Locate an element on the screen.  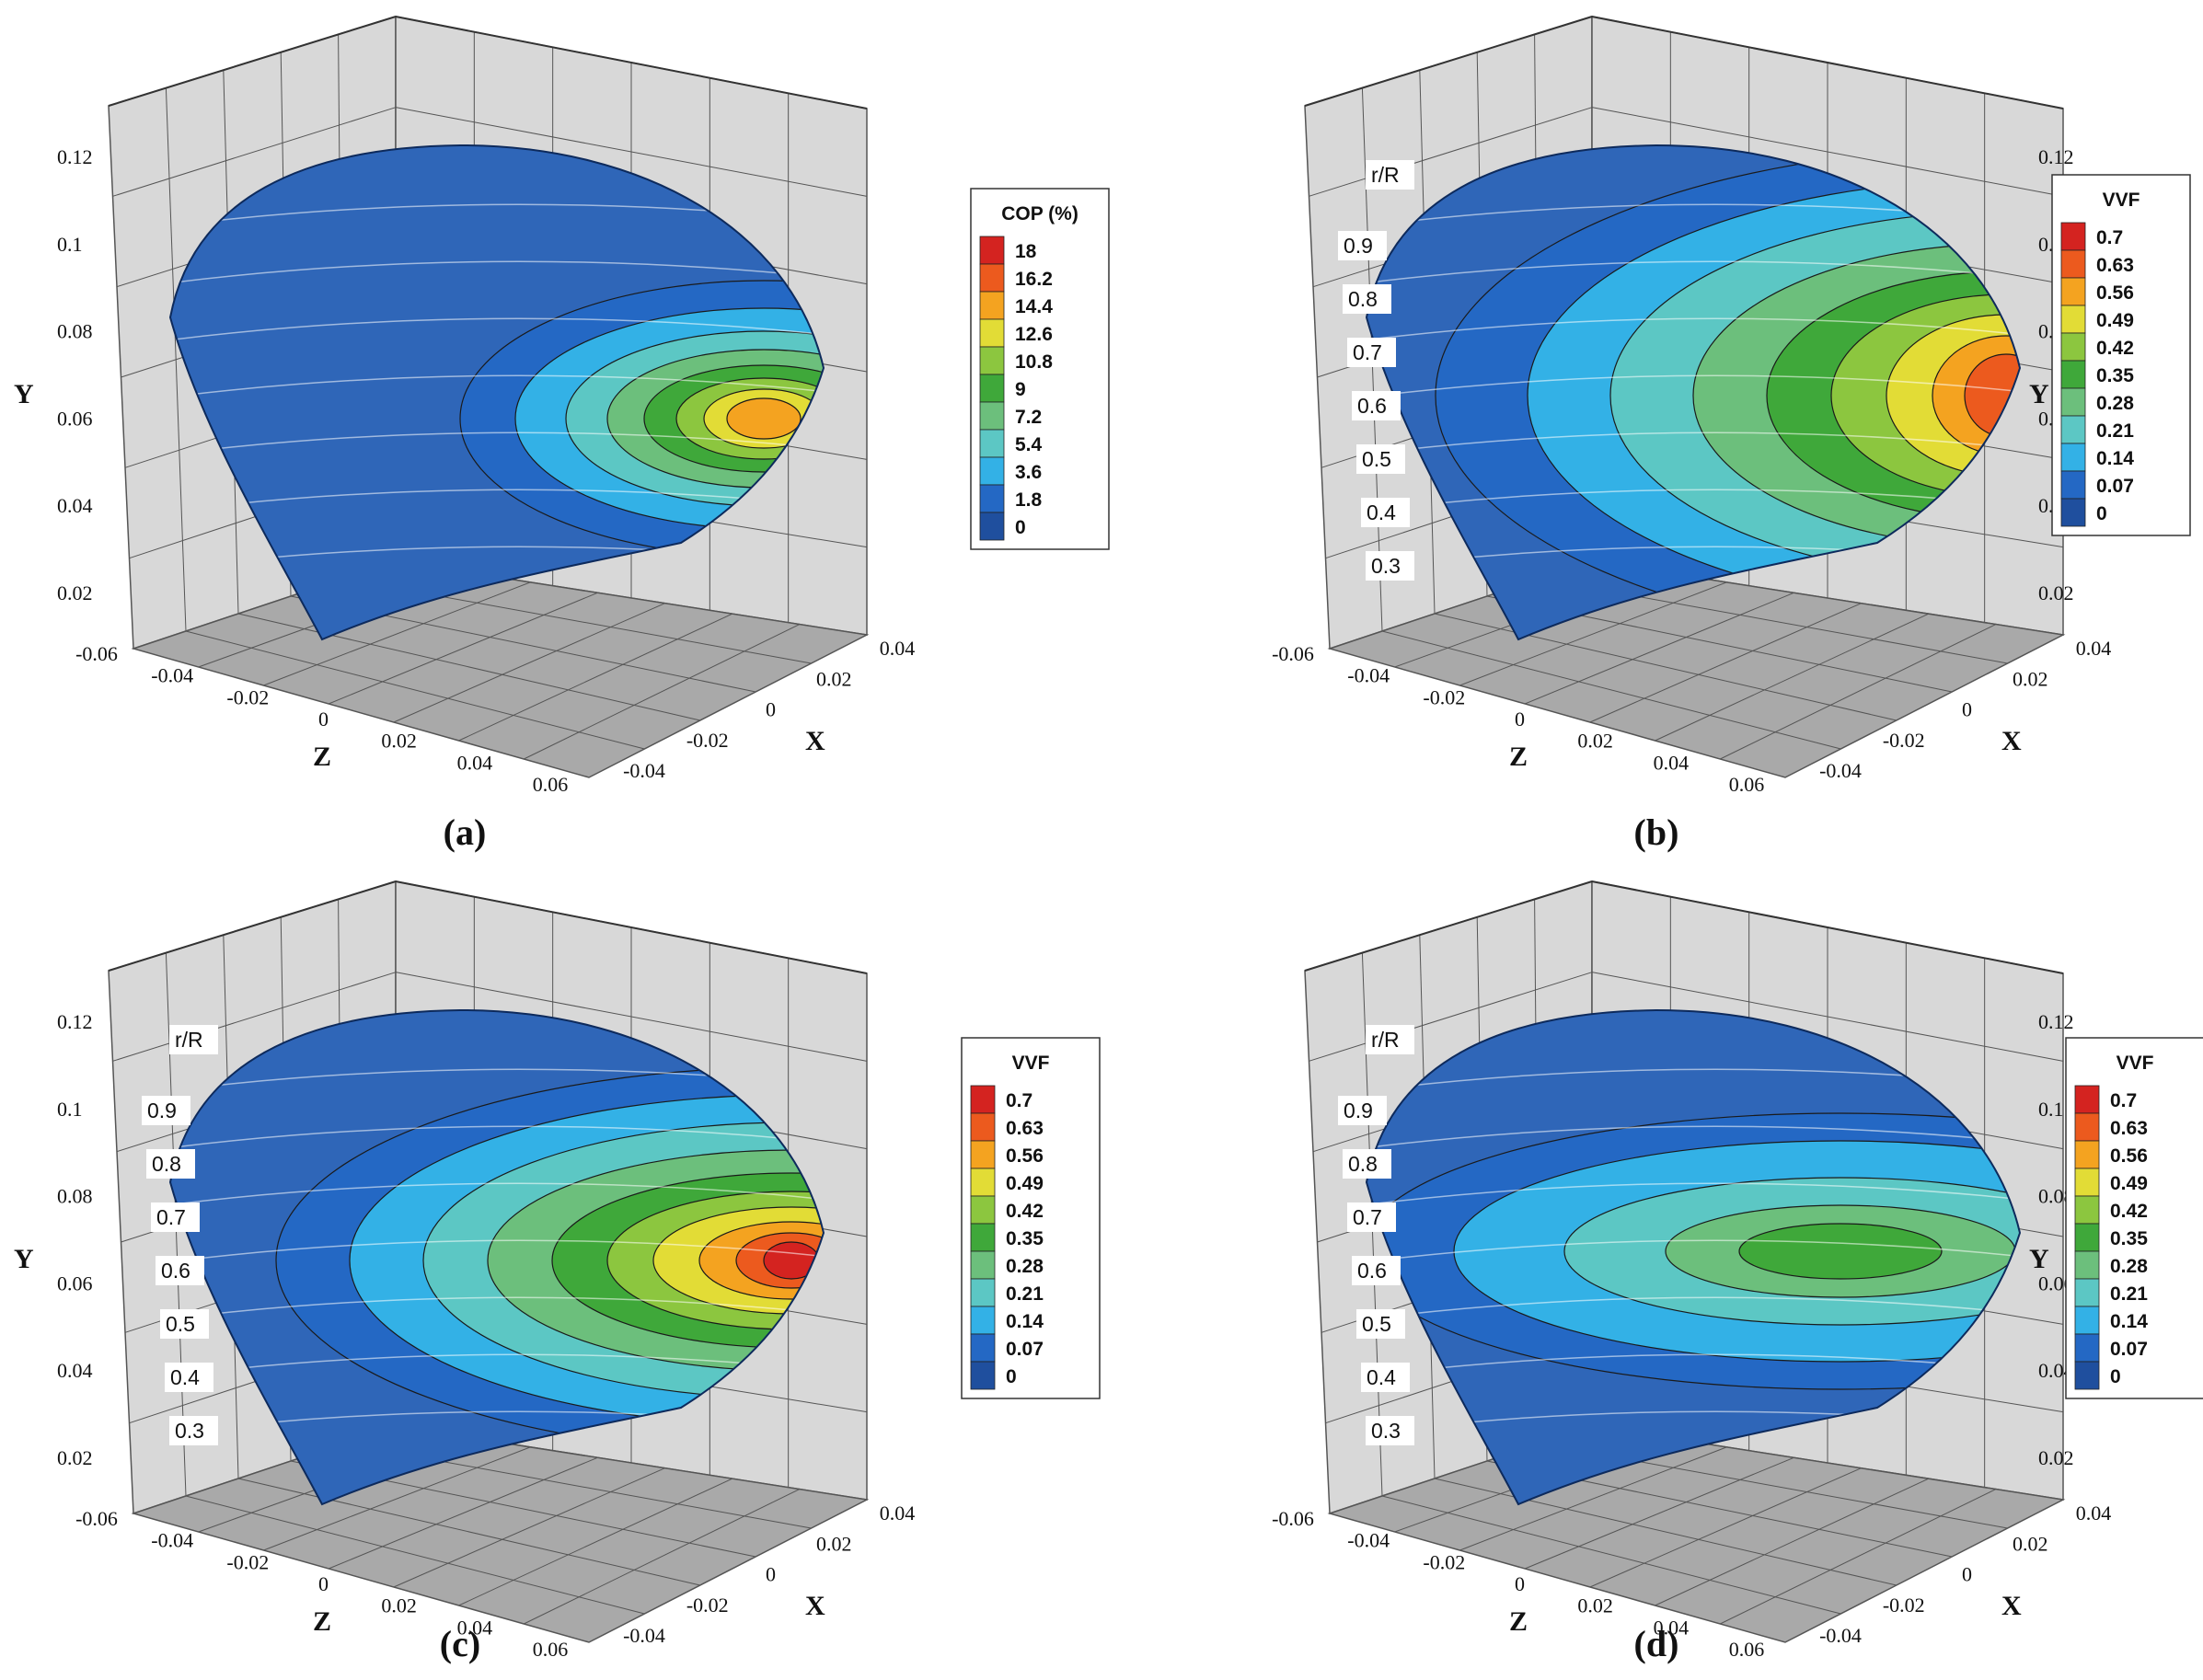
legend-level-label: 0.49 is located at coordinates (2115, 320).